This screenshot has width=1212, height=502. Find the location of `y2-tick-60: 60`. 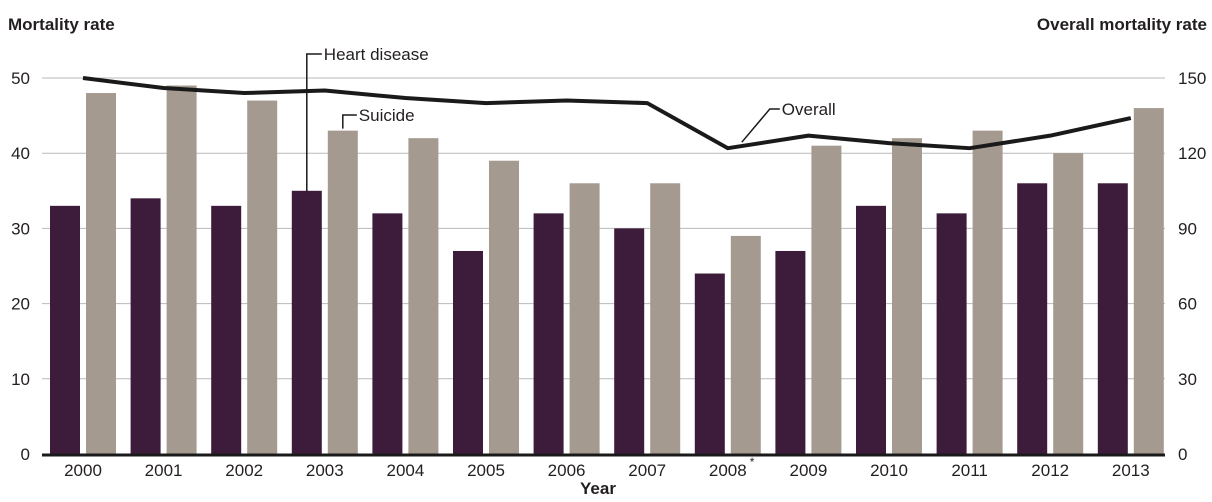

y2-tick-60: 60 is located at coordinates (1187, 304).